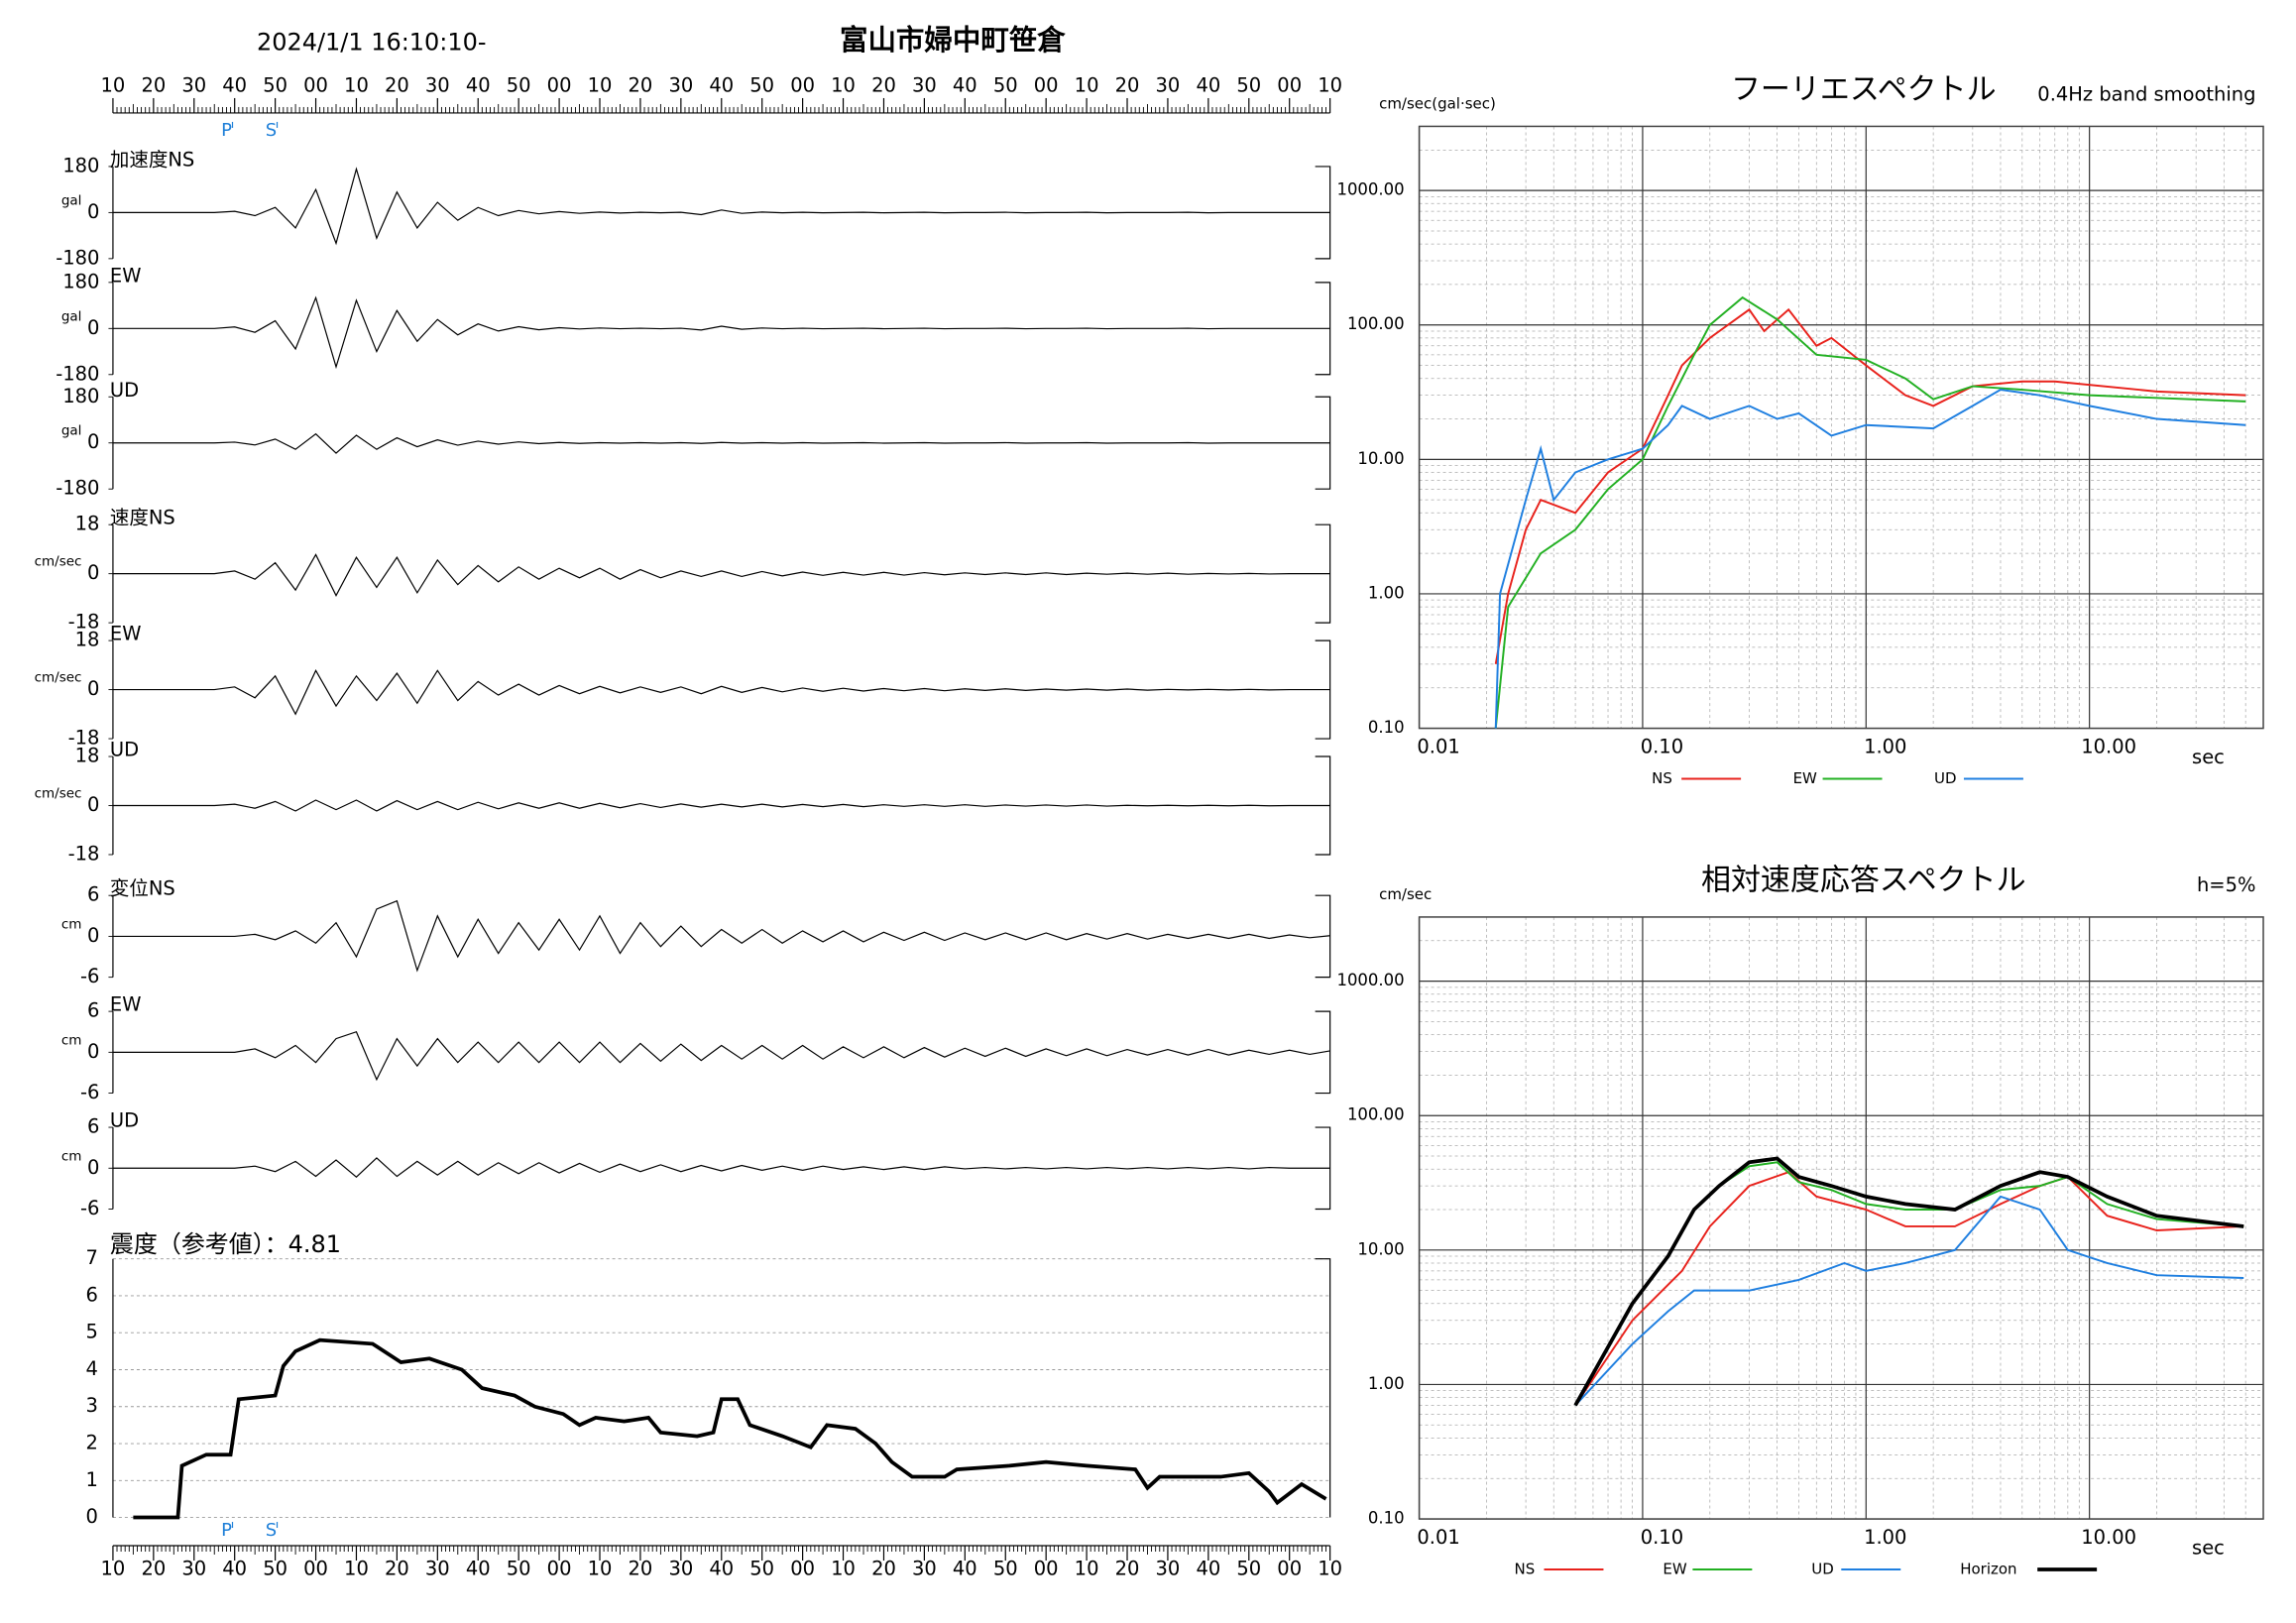  Describe the element at coordinates (2227, 884) in the screenshot. I see `annotation: h=5%` at that location.